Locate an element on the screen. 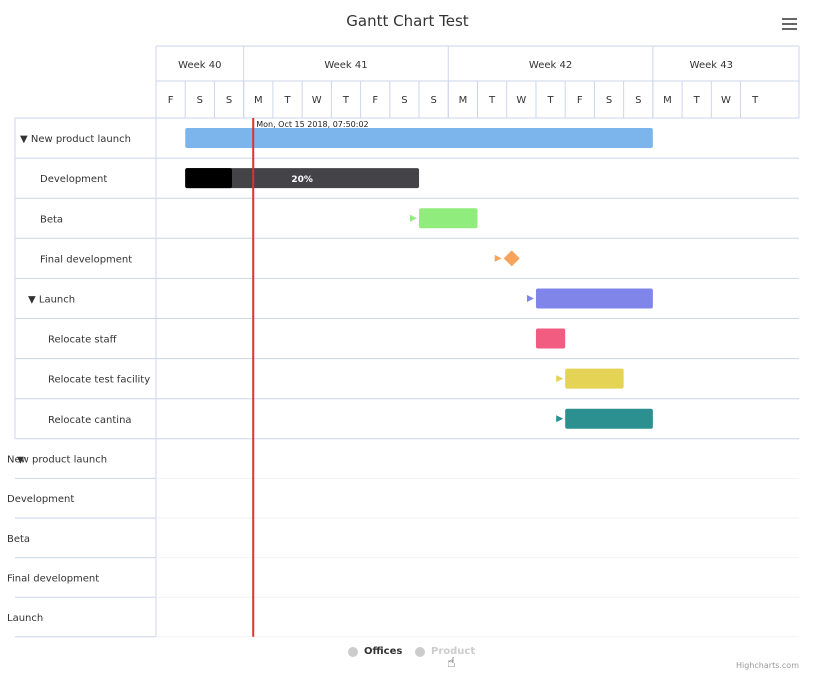  week-label: Week 40 is located at coordinates (199, 65).